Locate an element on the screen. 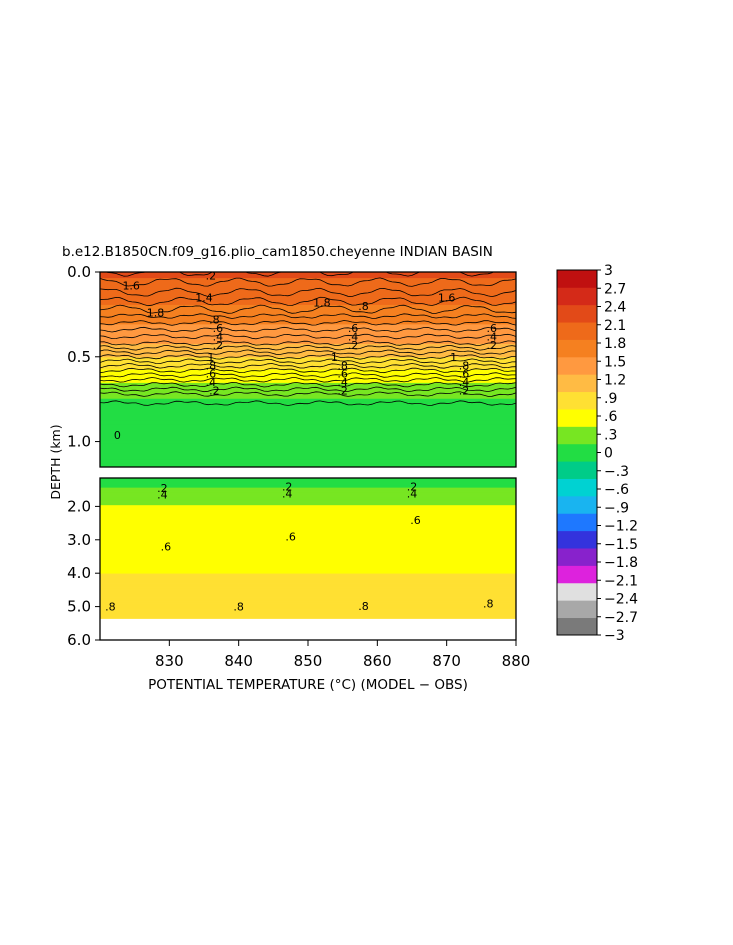 This screenshot has height=945, width=733. contour-label: 1 is located at coordinates (210, 357).